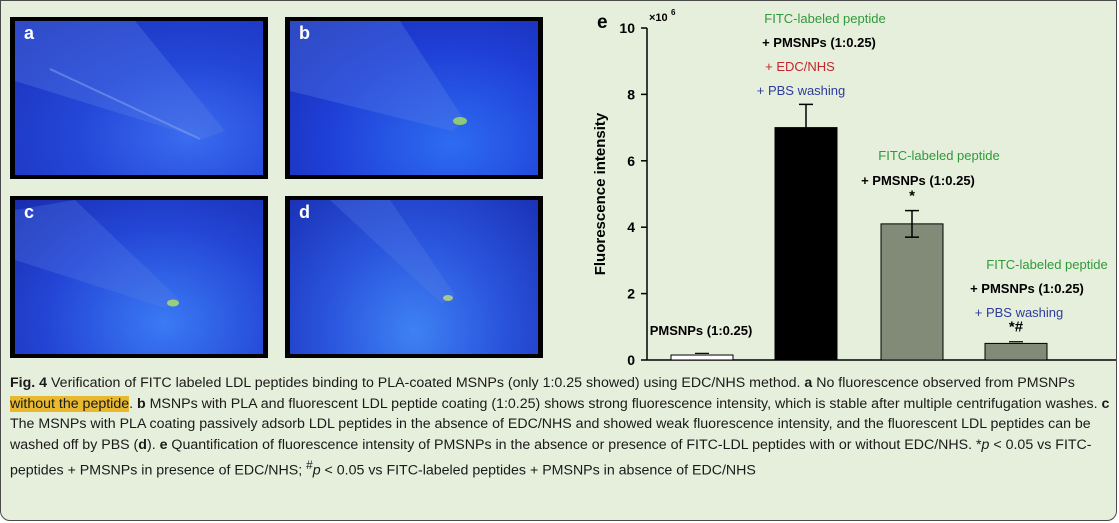 Image resolution: width=1119 pixels, height=523 pixels. I want to click on caption-highlight: without the peptide, so click(70, 403).